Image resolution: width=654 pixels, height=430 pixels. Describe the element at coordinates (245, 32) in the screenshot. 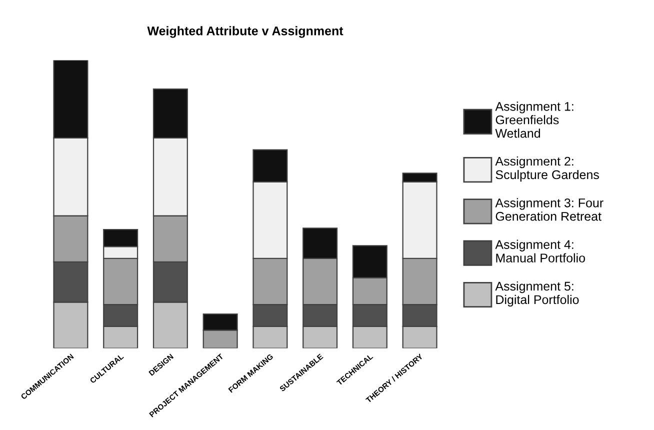

I see `chart-title: Weighted Attribute v Assignment` at that location.